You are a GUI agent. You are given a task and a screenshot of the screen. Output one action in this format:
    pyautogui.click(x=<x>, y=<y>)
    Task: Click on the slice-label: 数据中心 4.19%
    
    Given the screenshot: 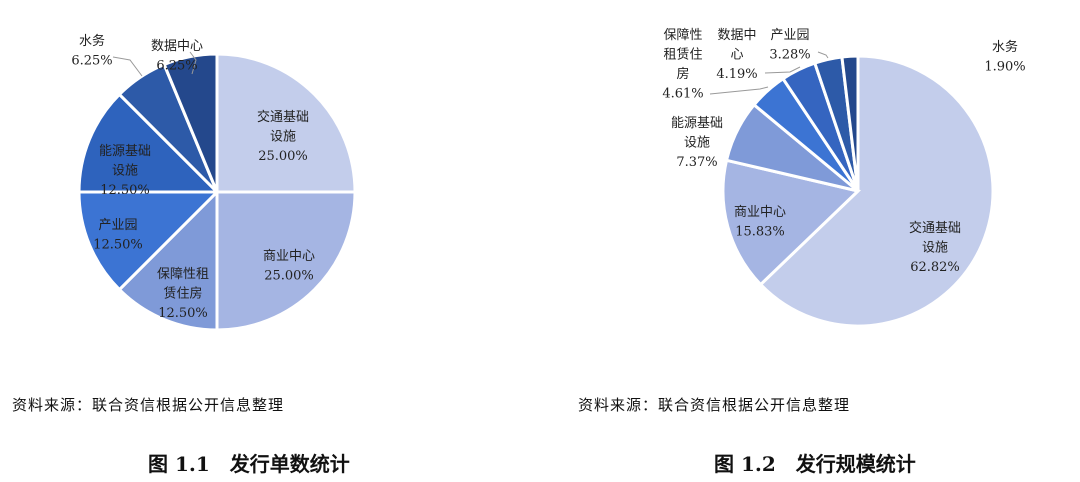 What is the action you would take?
    pyautogui.click(x=736, y=55)
    